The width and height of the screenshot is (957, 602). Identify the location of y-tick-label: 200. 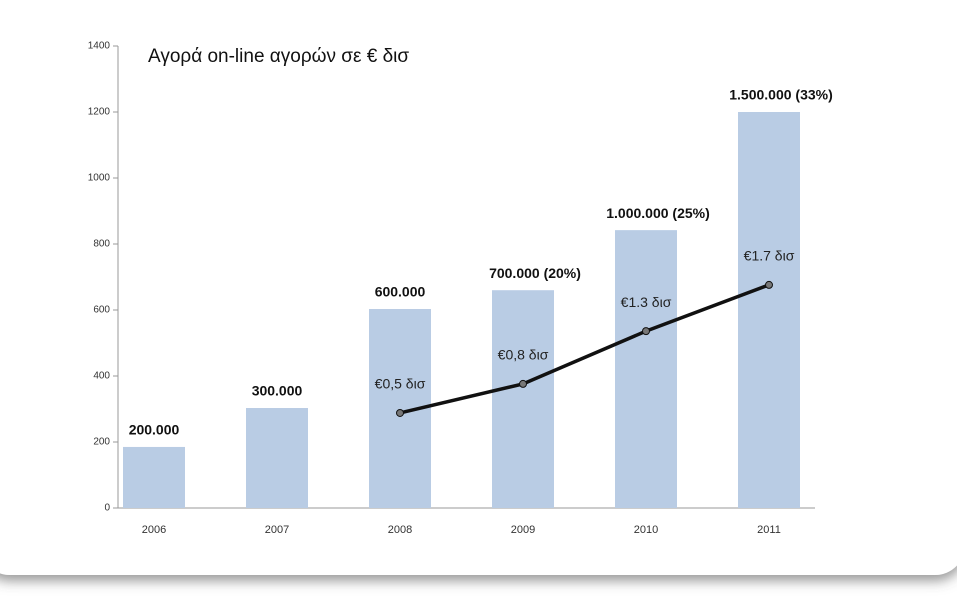
(101, 442).